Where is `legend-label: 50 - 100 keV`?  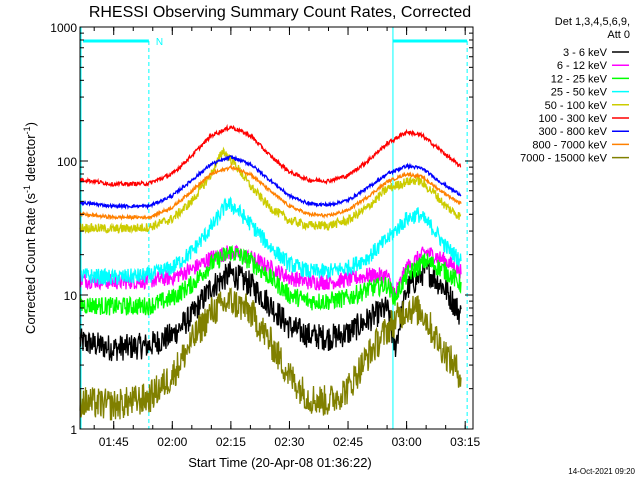 legend-label: 50 - 100 keV is located at coordinates (576, 106).